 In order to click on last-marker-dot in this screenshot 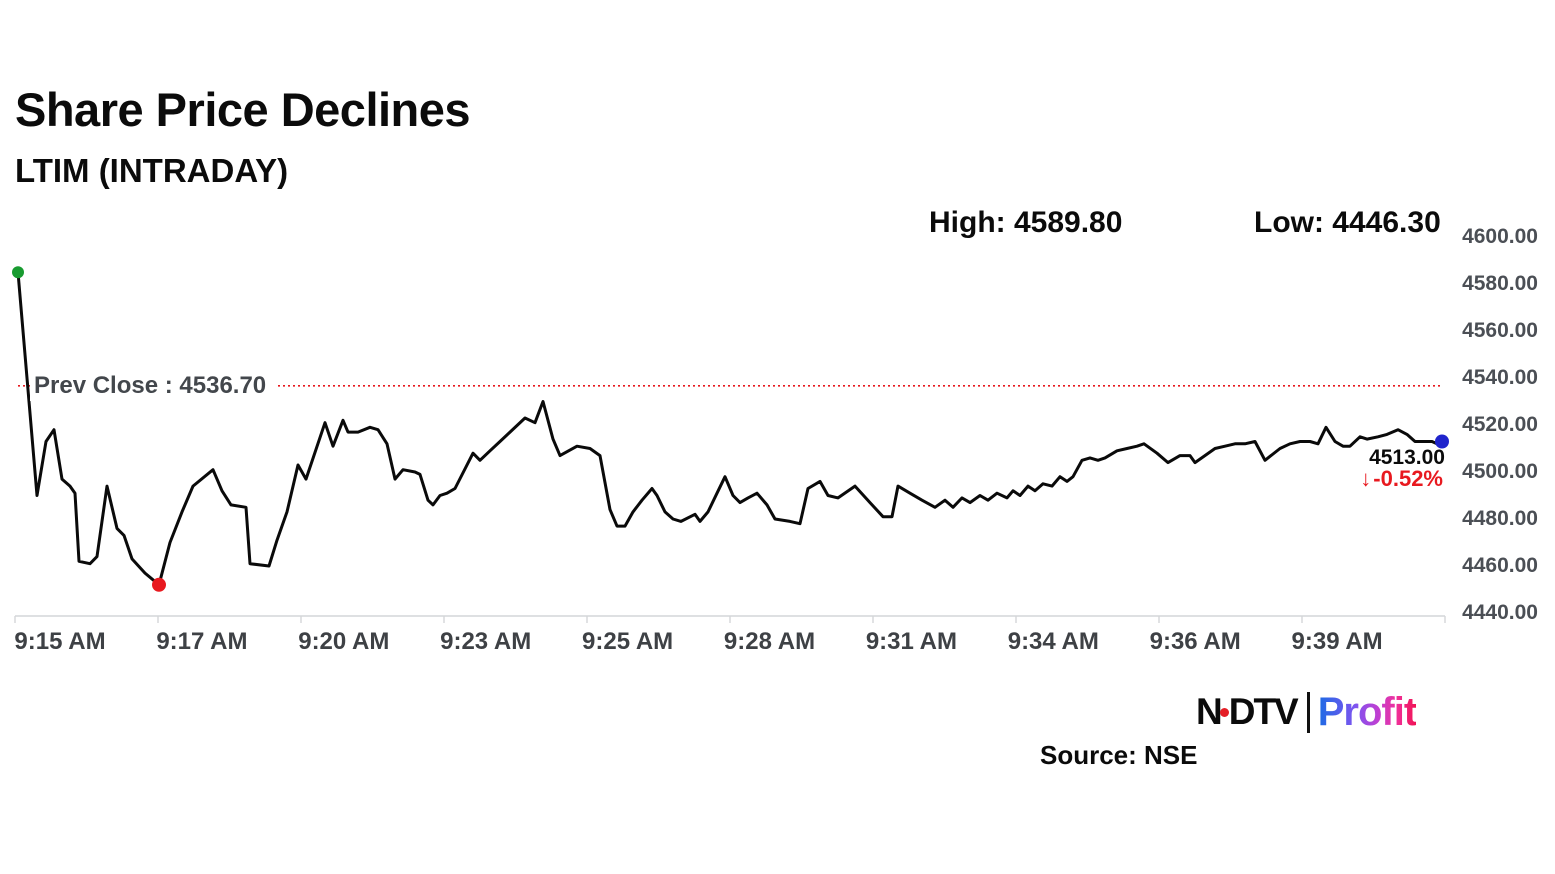, I will do `click(1442, 441)`.